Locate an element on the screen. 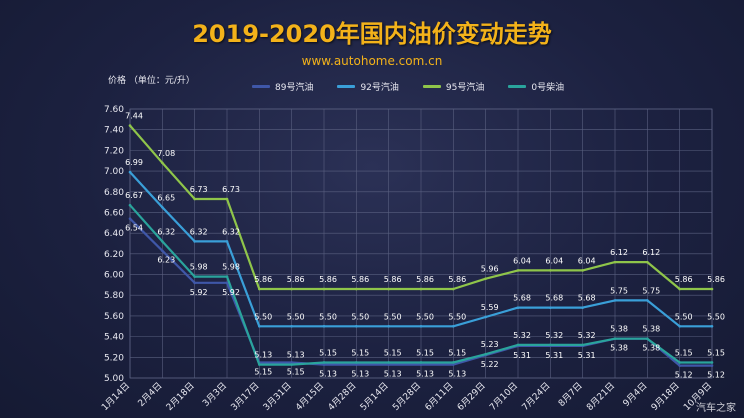 The height and width of the screenshot is (418, 744). y-tick-label: 6.40 is located at coordinates (114, 234).